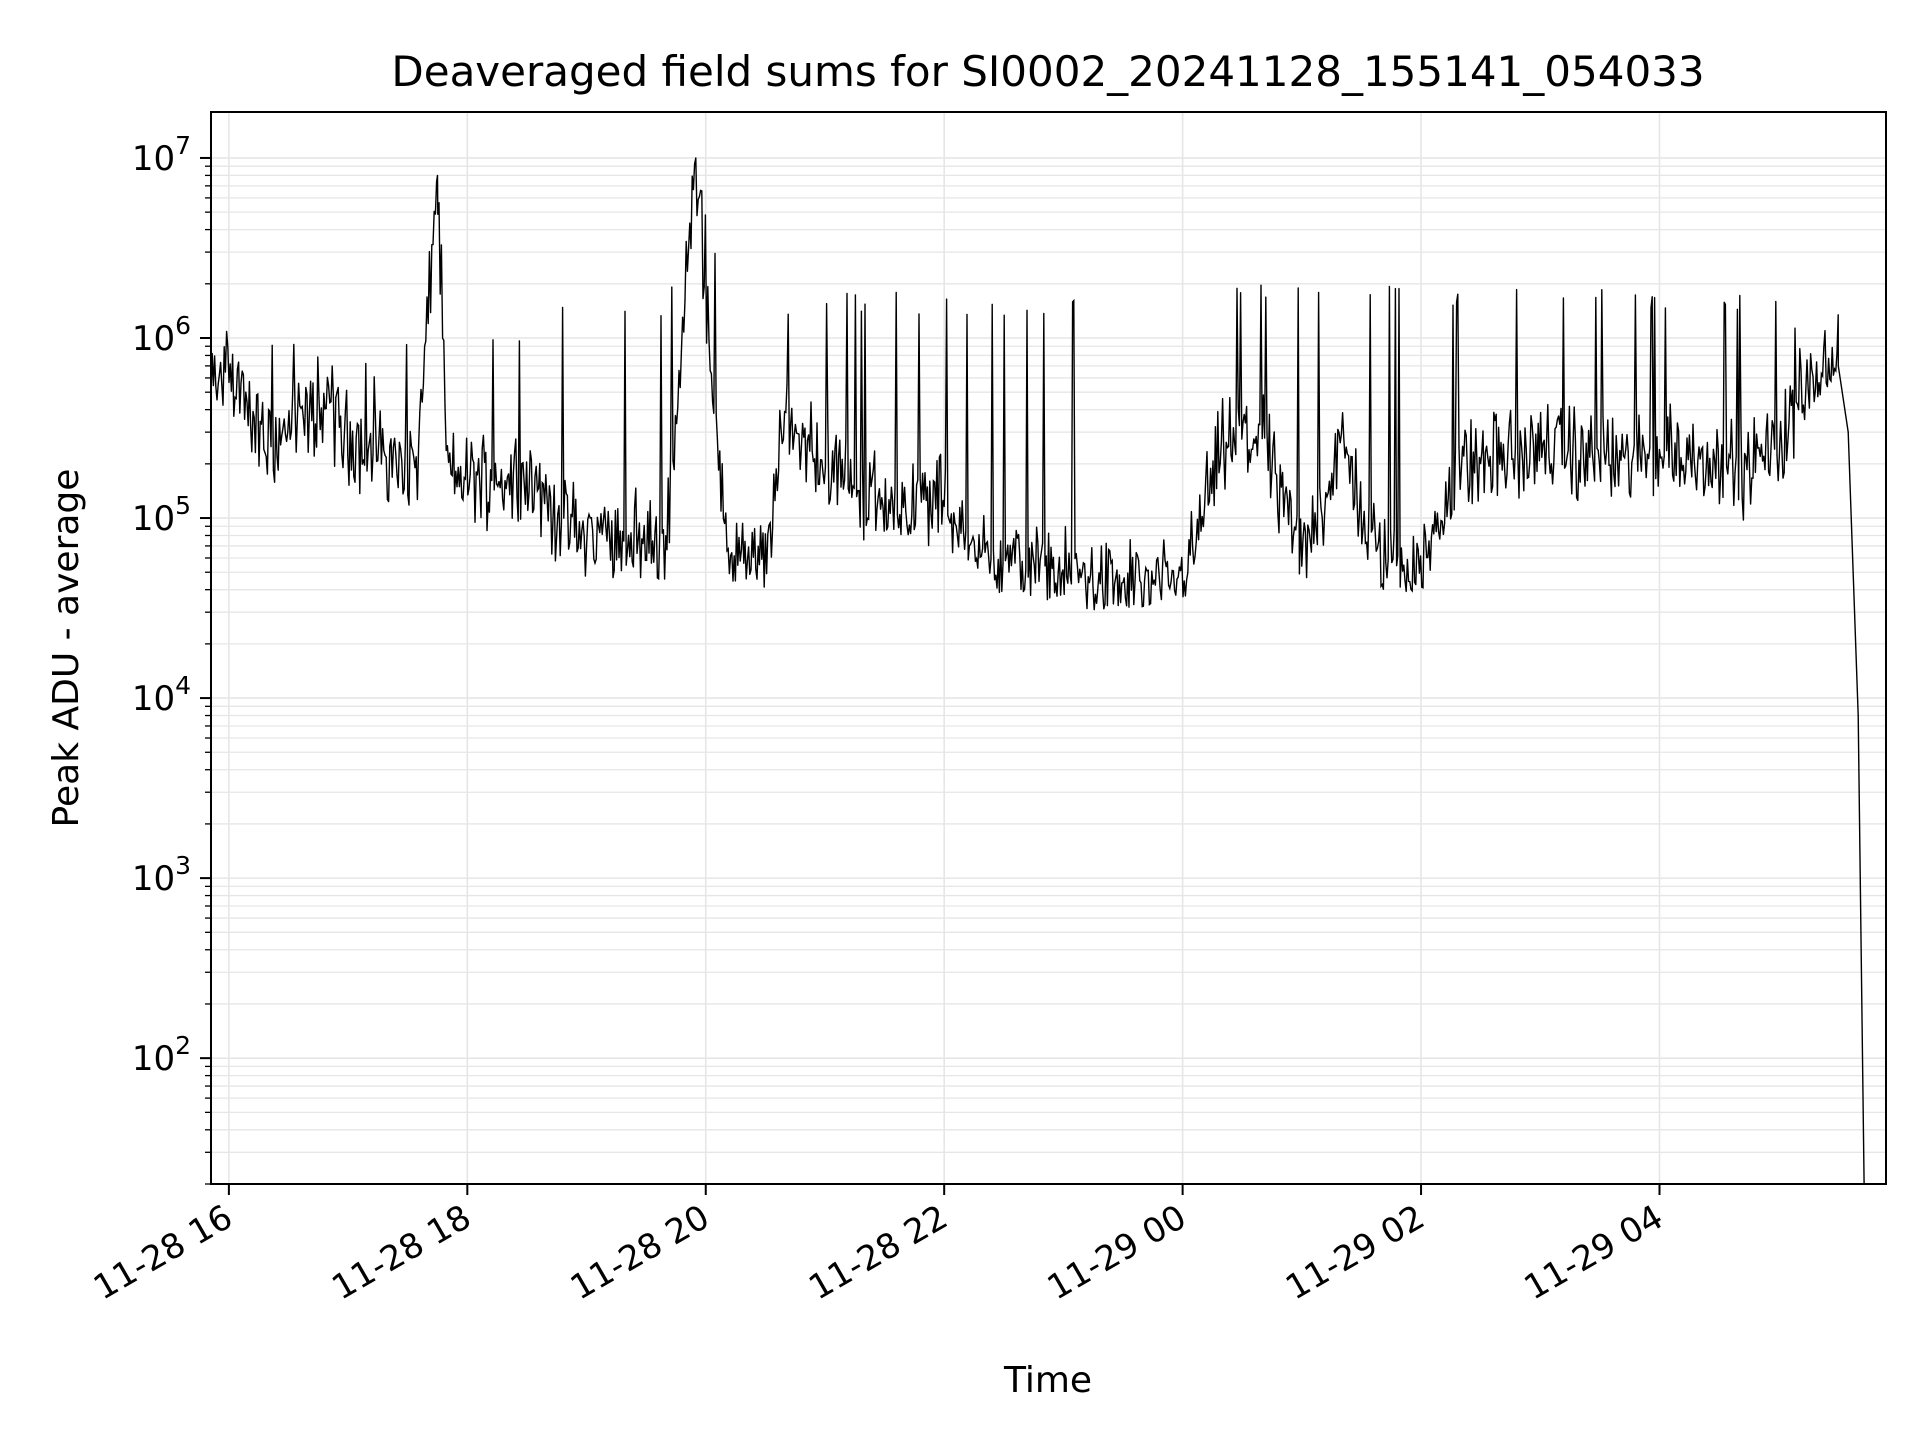 The image size is (1920, 1440). What do you see at coordinates (171, 658) in the screenshot?
I see `y-axis: 10² 10³ 10⁴ 10⁵ 10⁶ 10⁷` at bounding box center [171, 658].